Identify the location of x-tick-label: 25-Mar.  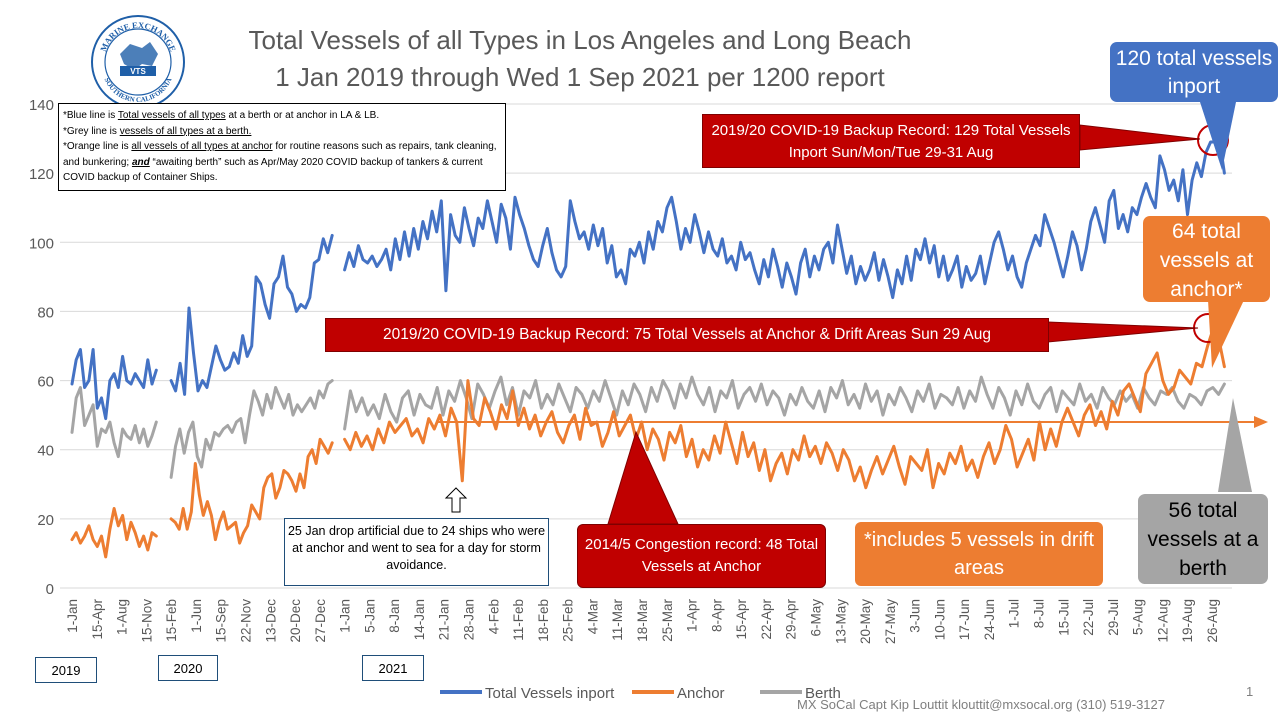
(667, 620).